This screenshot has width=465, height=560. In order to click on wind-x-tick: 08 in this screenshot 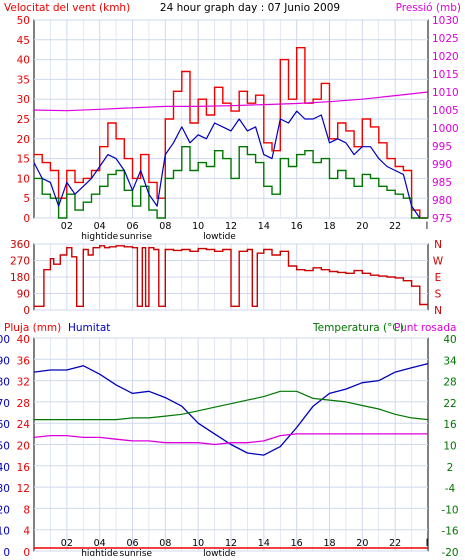, I will do `click(165, 226)`.